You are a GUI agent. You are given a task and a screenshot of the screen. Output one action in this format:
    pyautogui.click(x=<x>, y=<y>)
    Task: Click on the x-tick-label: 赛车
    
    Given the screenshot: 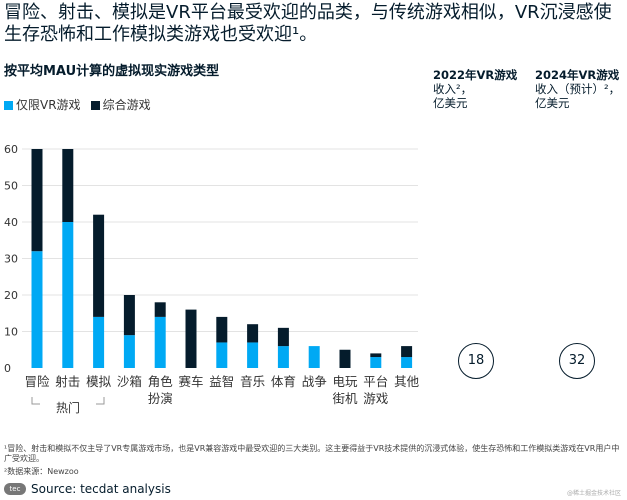 What is the action you would take?
    pyautogui.click(x=190, y=381)
    